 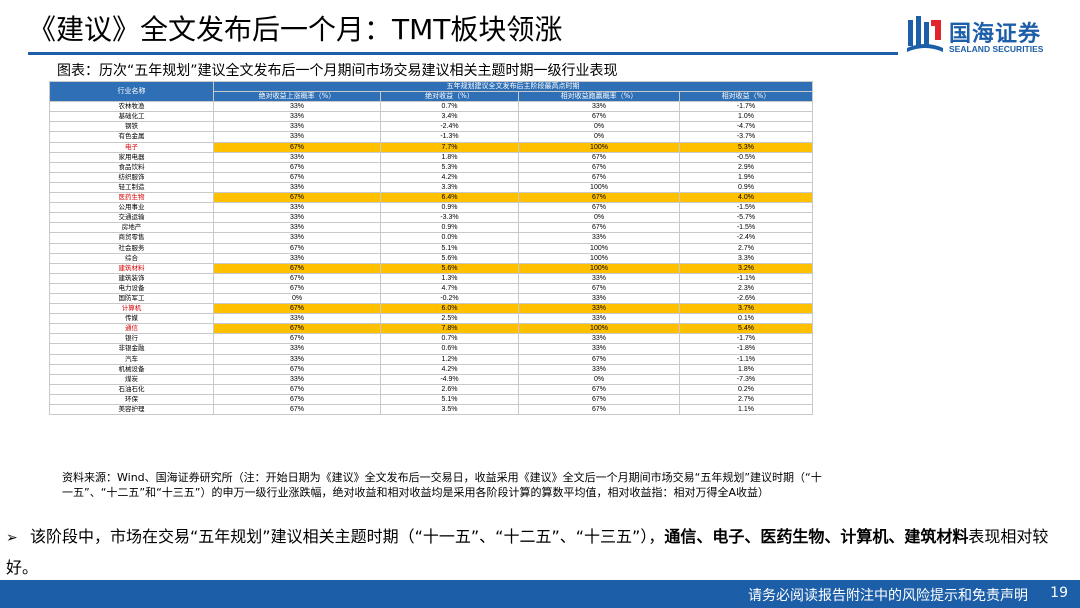 What do you see at coordinates (431, 339) in the screenshot?
I see `table-row: 银行 67% 0.7% 33% -1.7%` at bounding box center [431, 339].